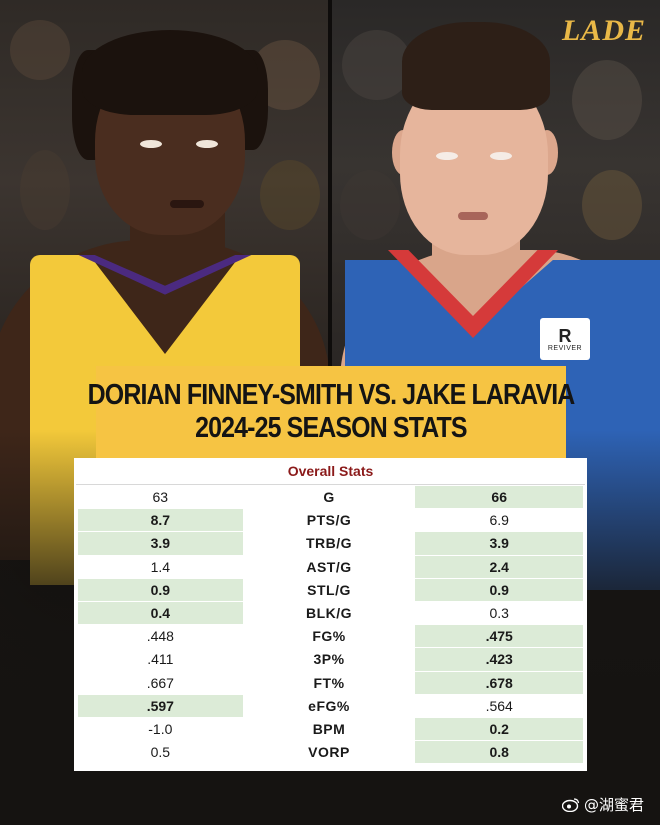  I want to click on stat-value-right: .564, so click(499, 705).